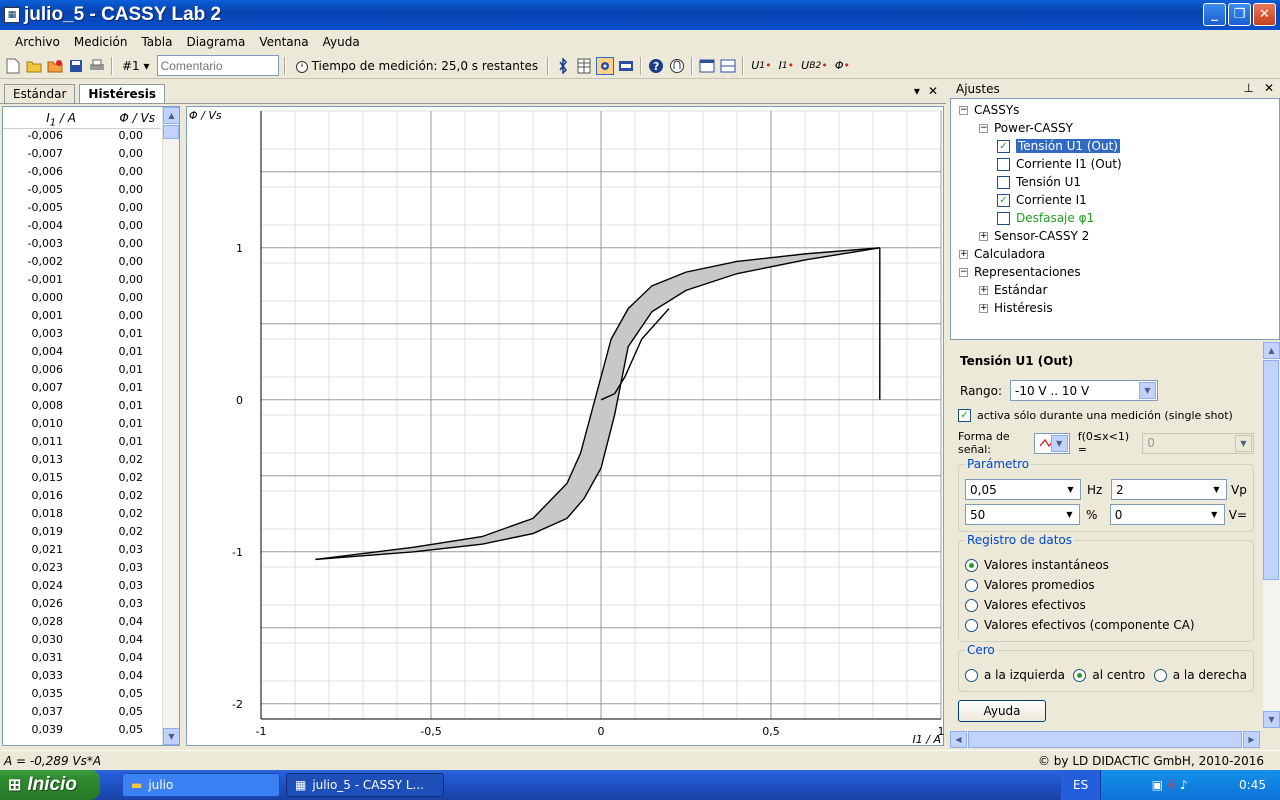  Describe the element at coordinates (1115, 236) in the screenshot. I see `tree-node-sensor-cassy: + Sensor-CASSY 2` at that location.